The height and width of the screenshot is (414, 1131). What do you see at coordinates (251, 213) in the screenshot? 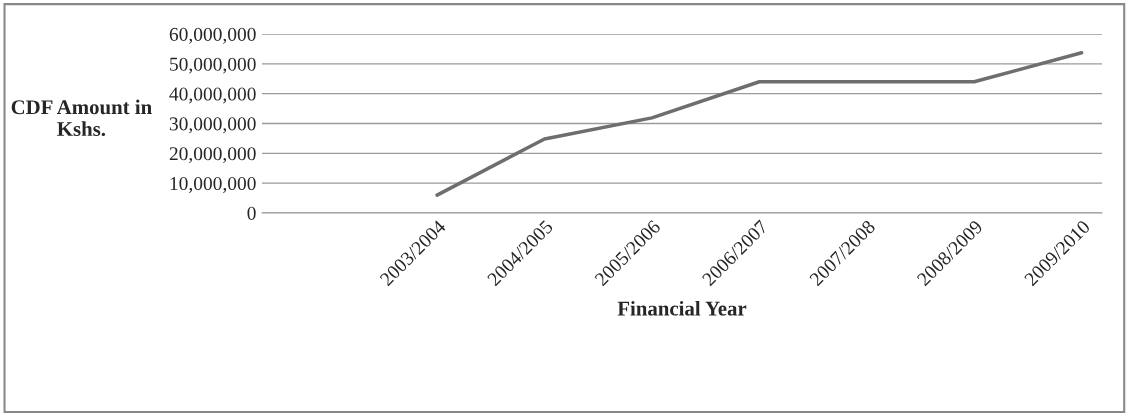
I see `y-tick-label: 0` at bounding box center [251, 213].